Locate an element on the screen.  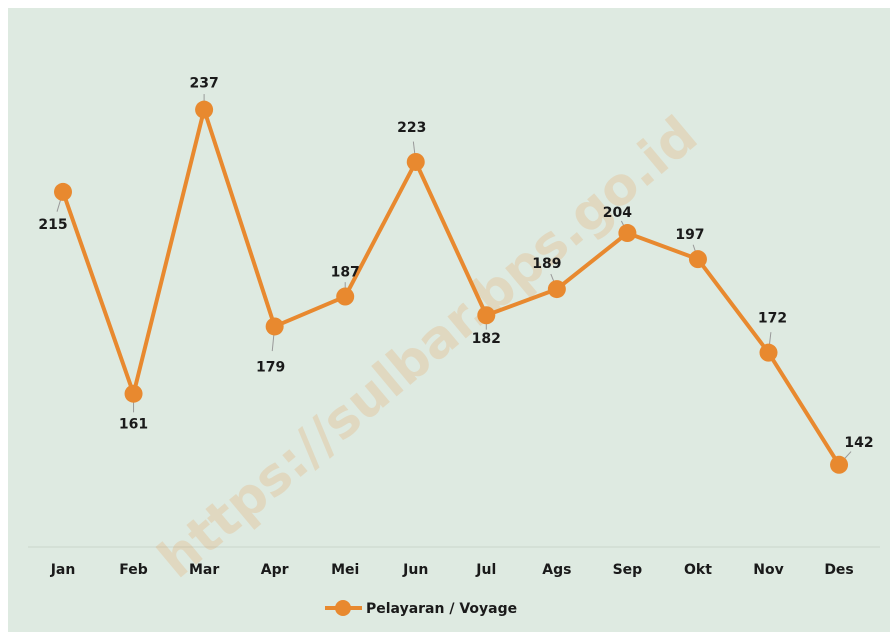
data-label: 182 is located at coordinates (486, 339).